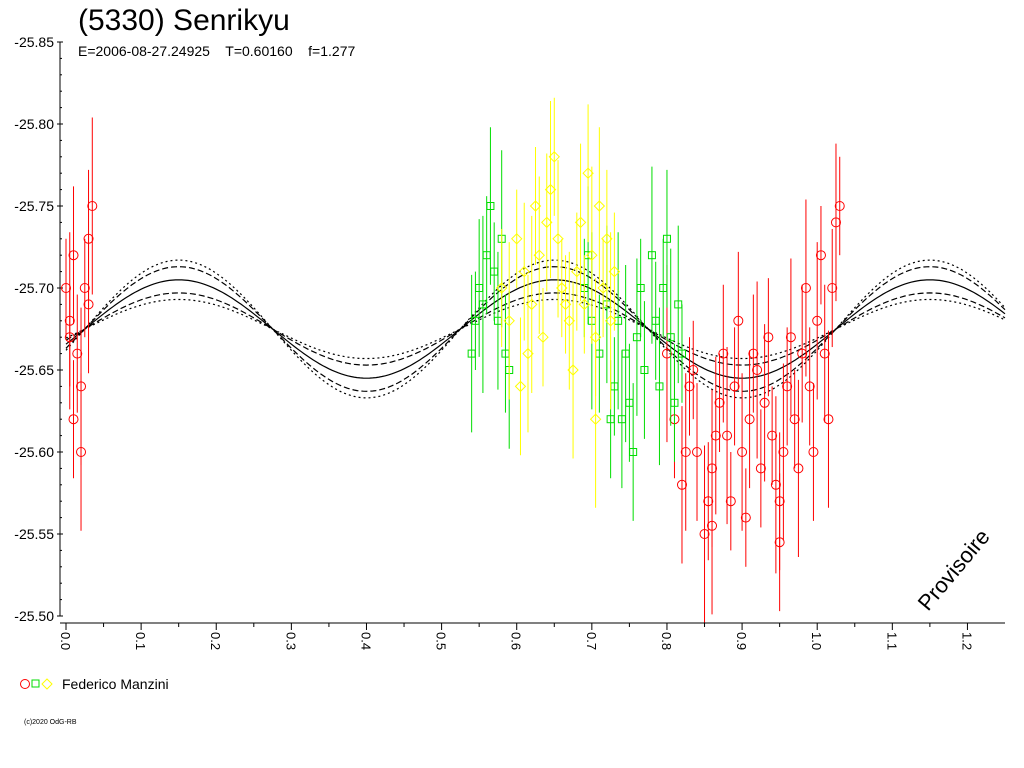 The width and height of the screenshot is (1024, 768). What do you see at coordinates (290, 641) in the screenshot?
I see `x-tick-label: 0.3` at bounding box center [290, 641].